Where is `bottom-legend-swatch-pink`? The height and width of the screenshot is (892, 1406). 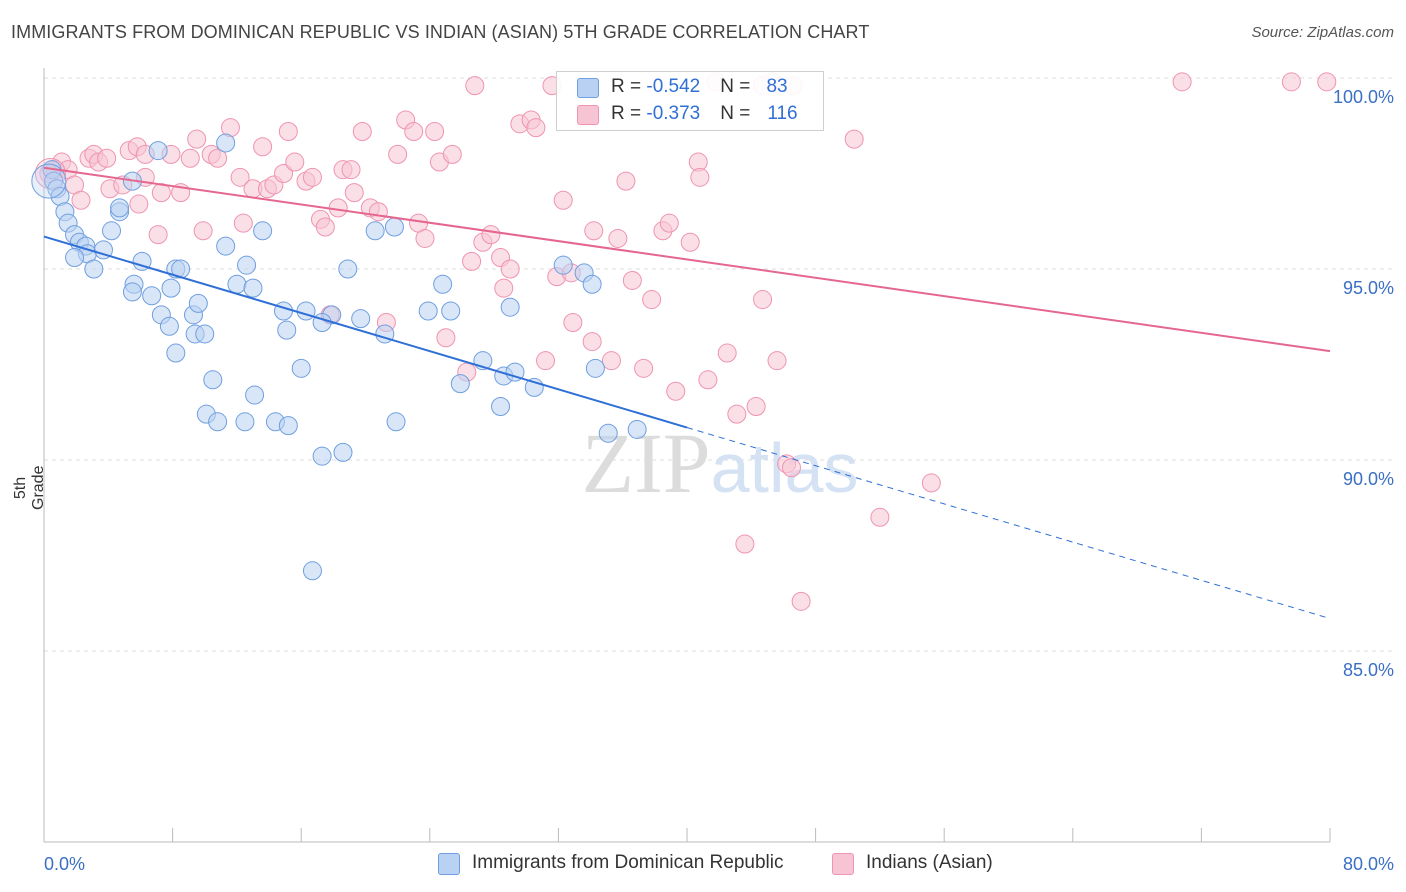
bottom-legend-swatch-pink is located at coordinates (843, 864).